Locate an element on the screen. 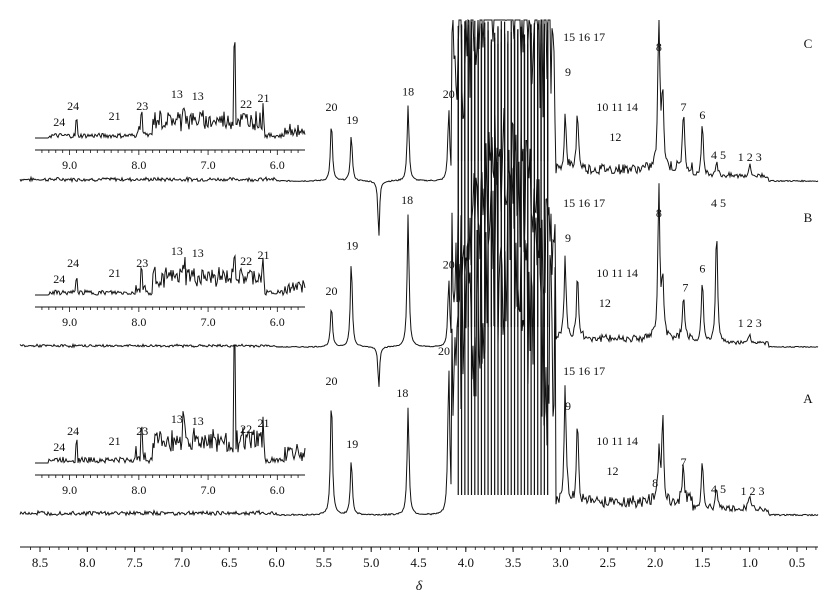  x-tick-label: 8.5 is located at coordinates (40, 562).